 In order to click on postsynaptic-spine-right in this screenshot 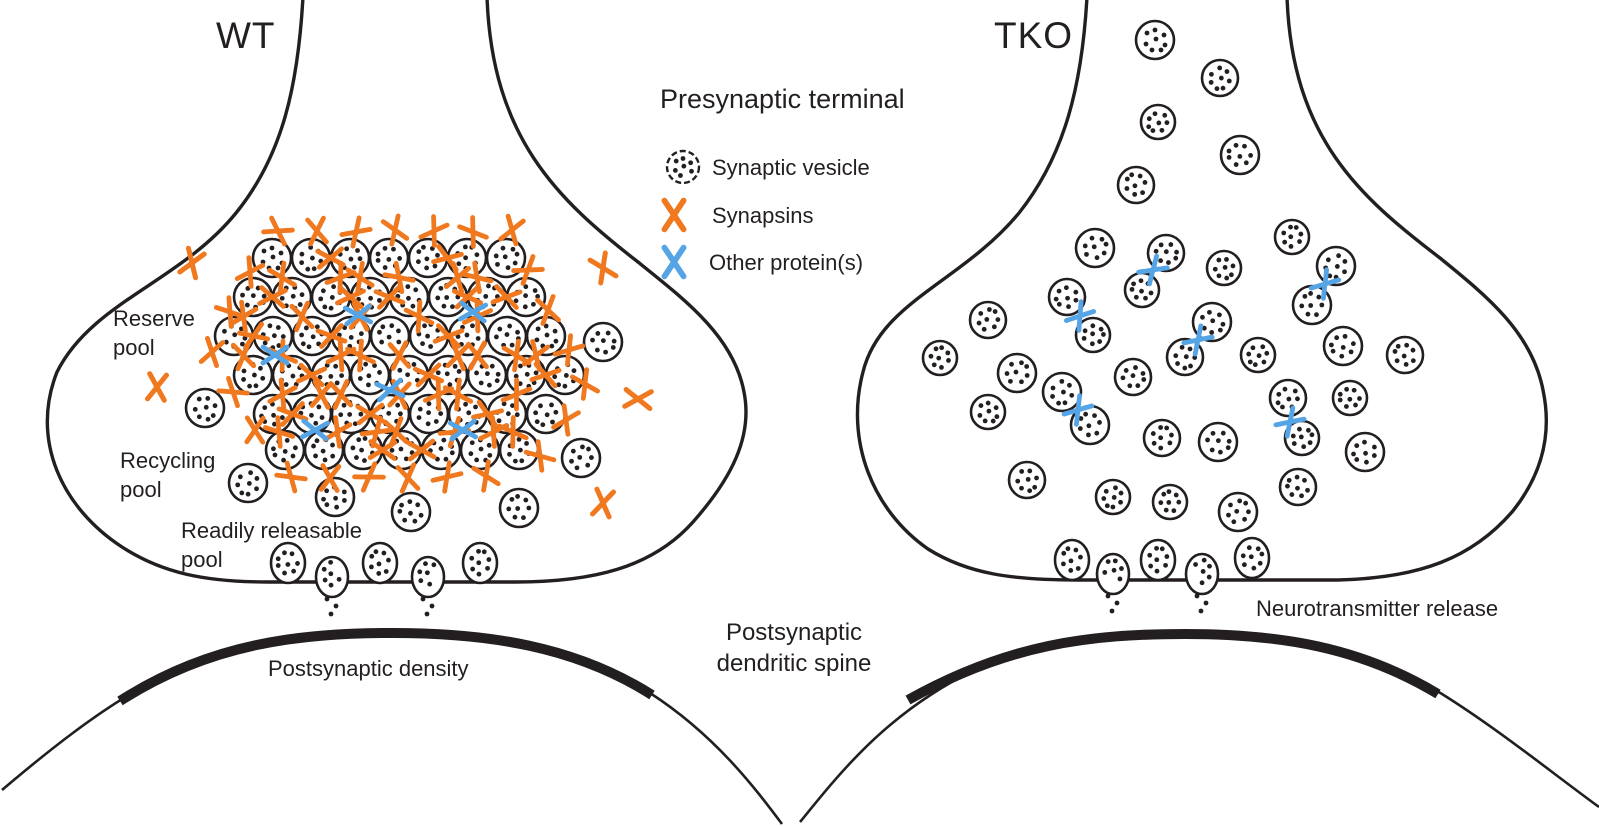, I will do `click(1198, 725)`.